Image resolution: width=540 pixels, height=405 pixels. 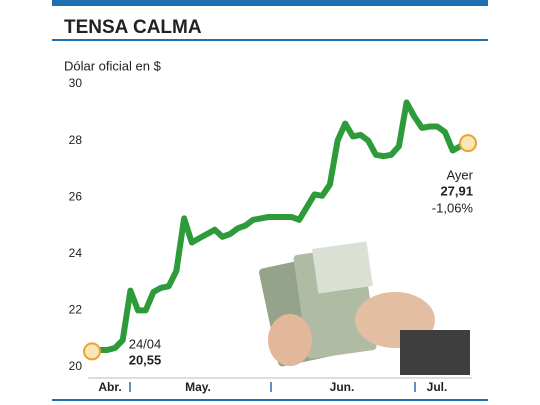 I want to click on top-bar, so click(x=270, y=3).